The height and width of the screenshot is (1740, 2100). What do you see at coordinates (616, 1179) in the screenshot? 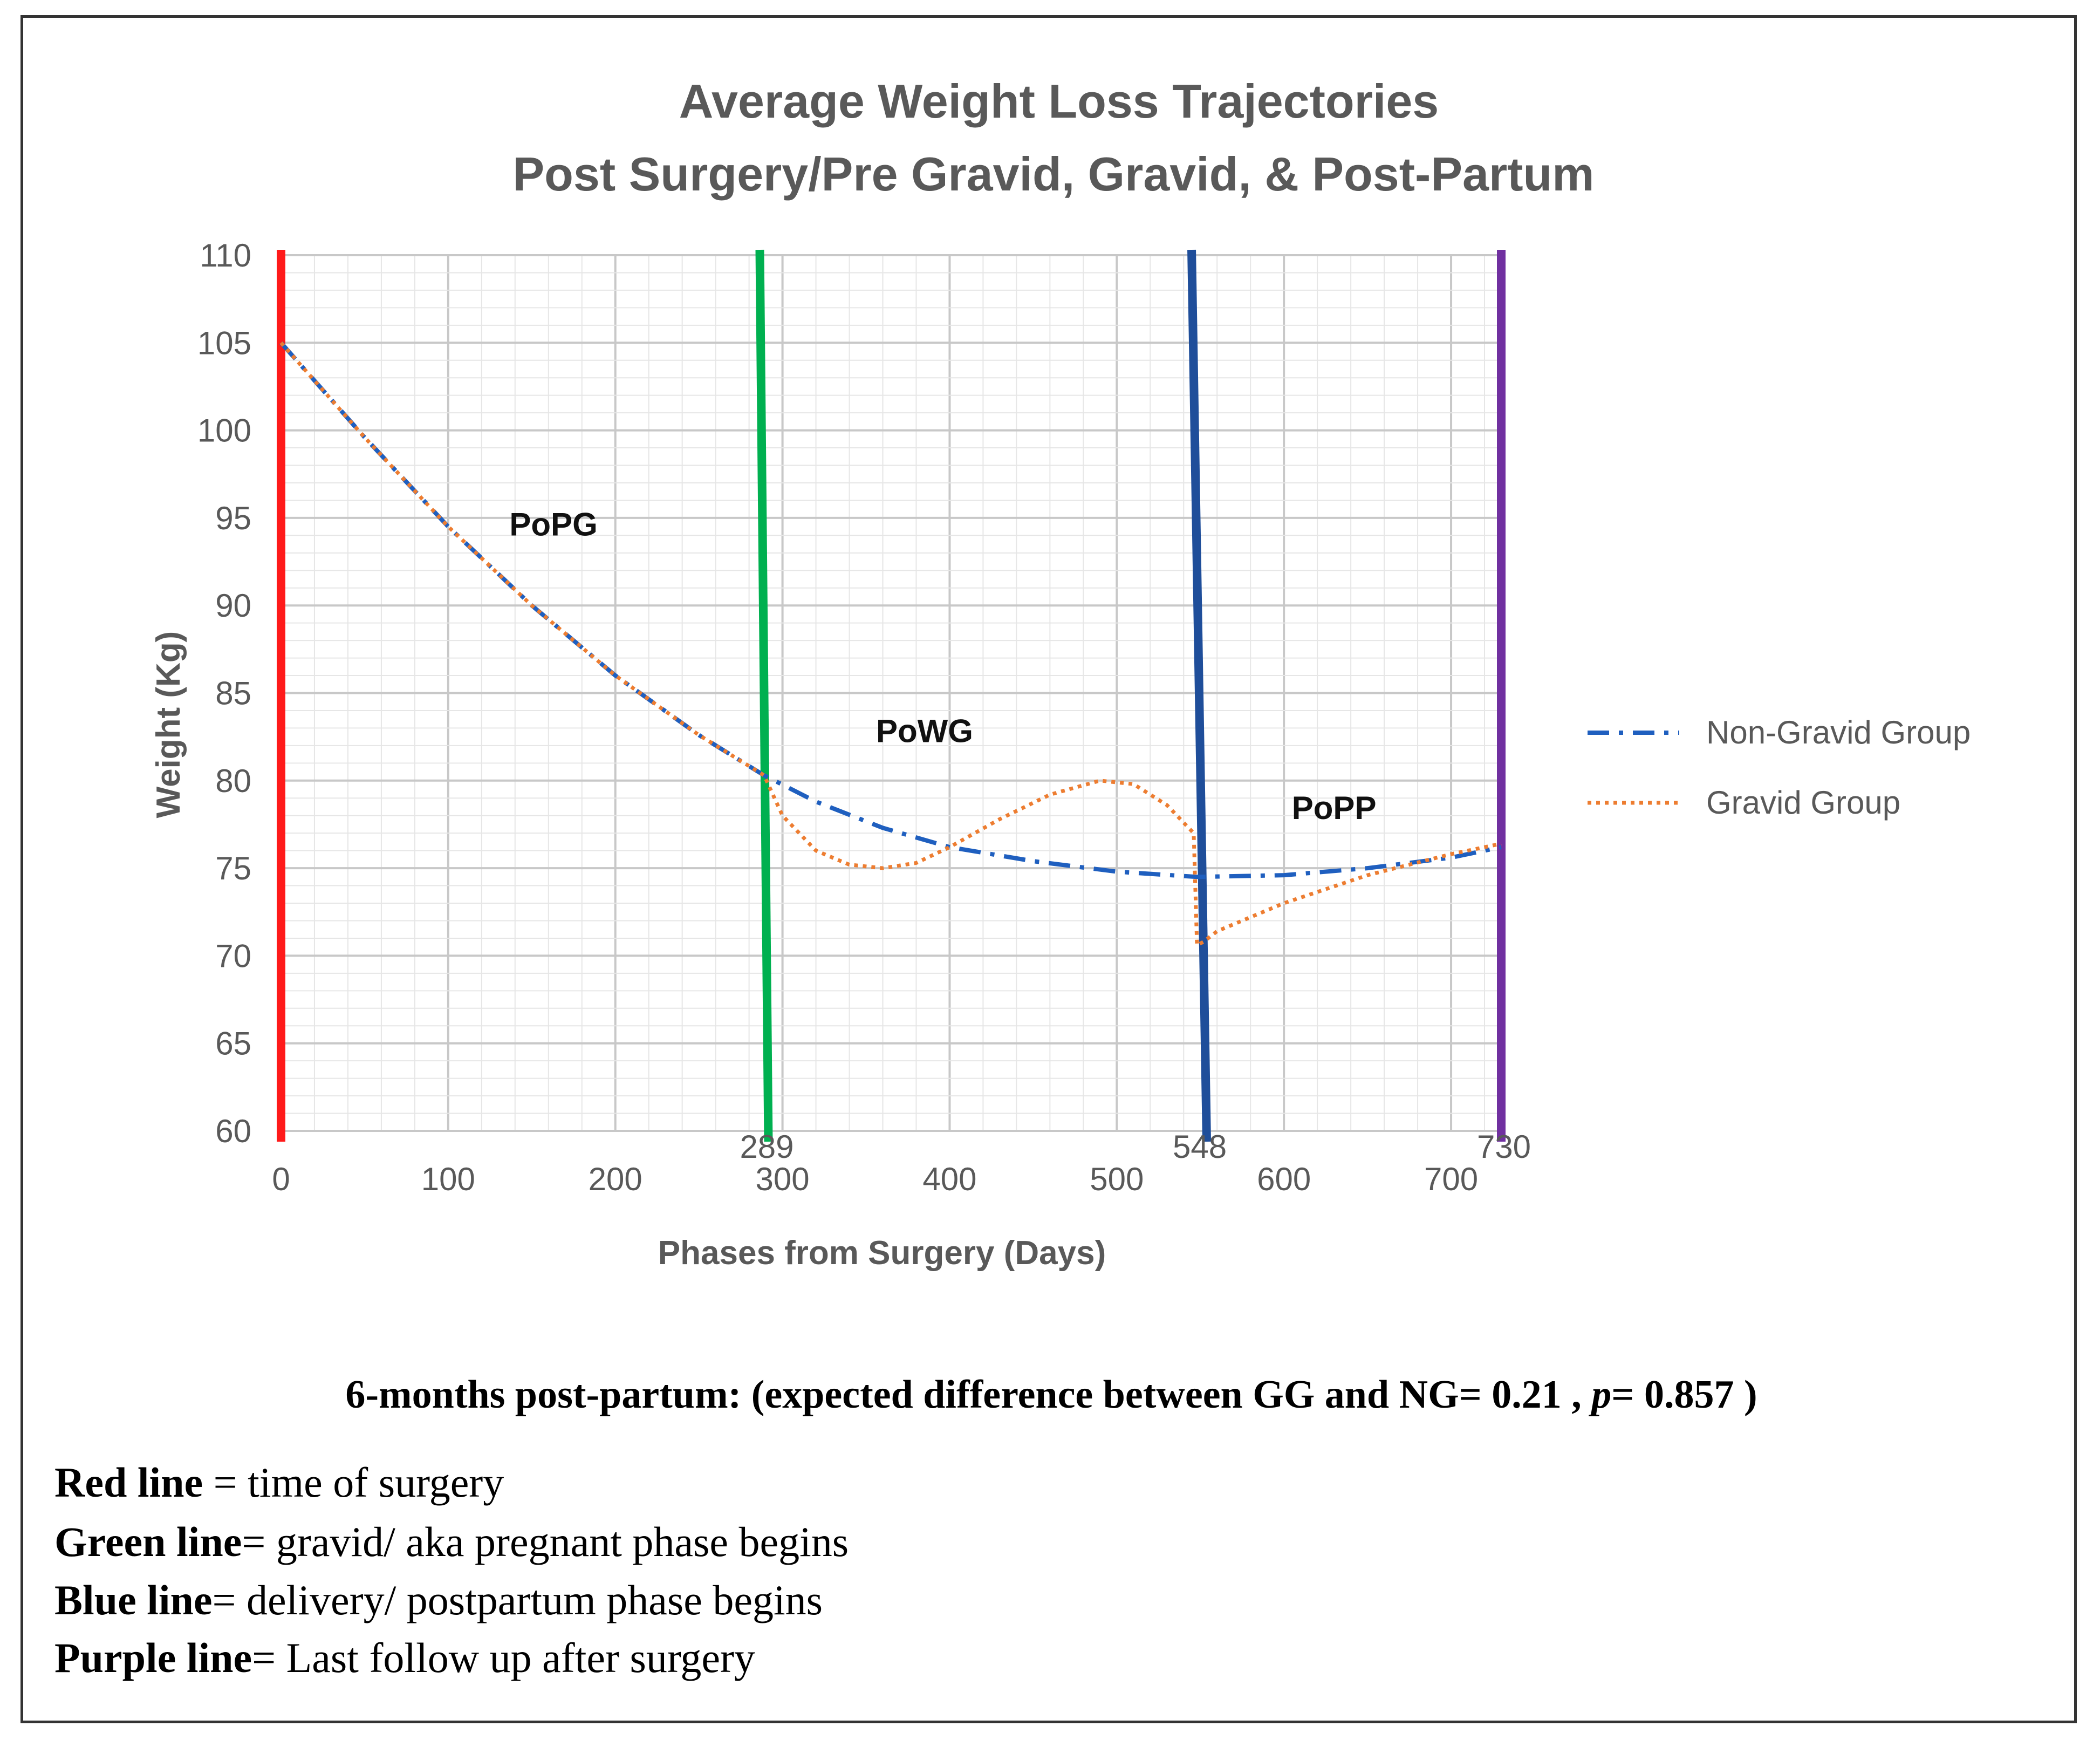
I see `x-tick-label: 200` at bounding box center [616, 1179].